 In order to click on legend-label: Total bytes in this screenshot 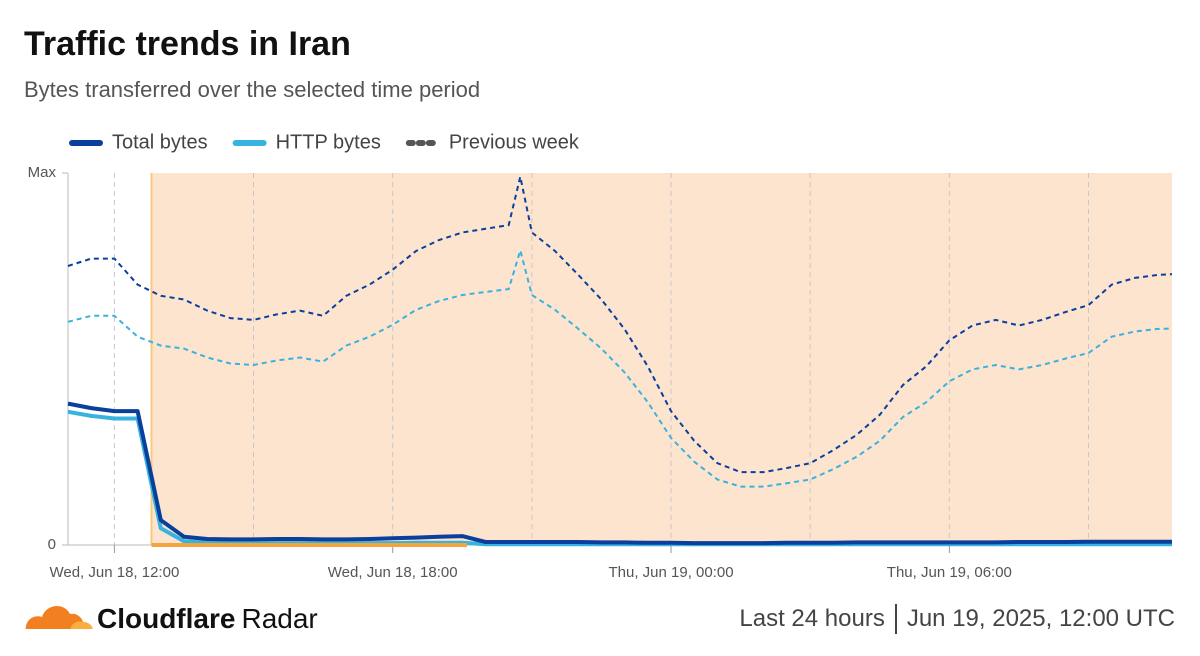, I will do `click(160, 142)`.